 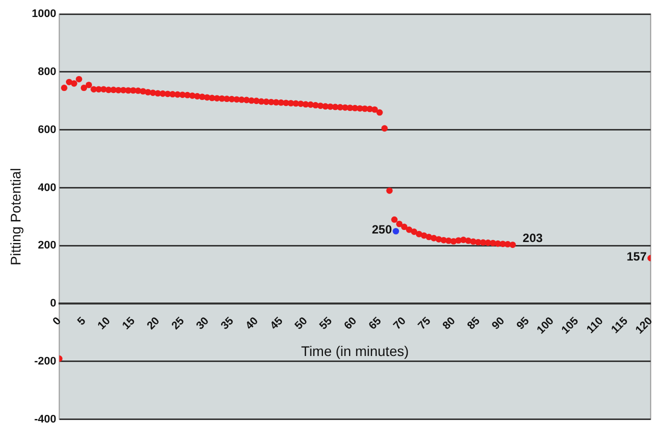 What do you see at coordinates (45, 362) in the screenshot?
I see `y-tick-label: -200` at bounding box center [45, 362].